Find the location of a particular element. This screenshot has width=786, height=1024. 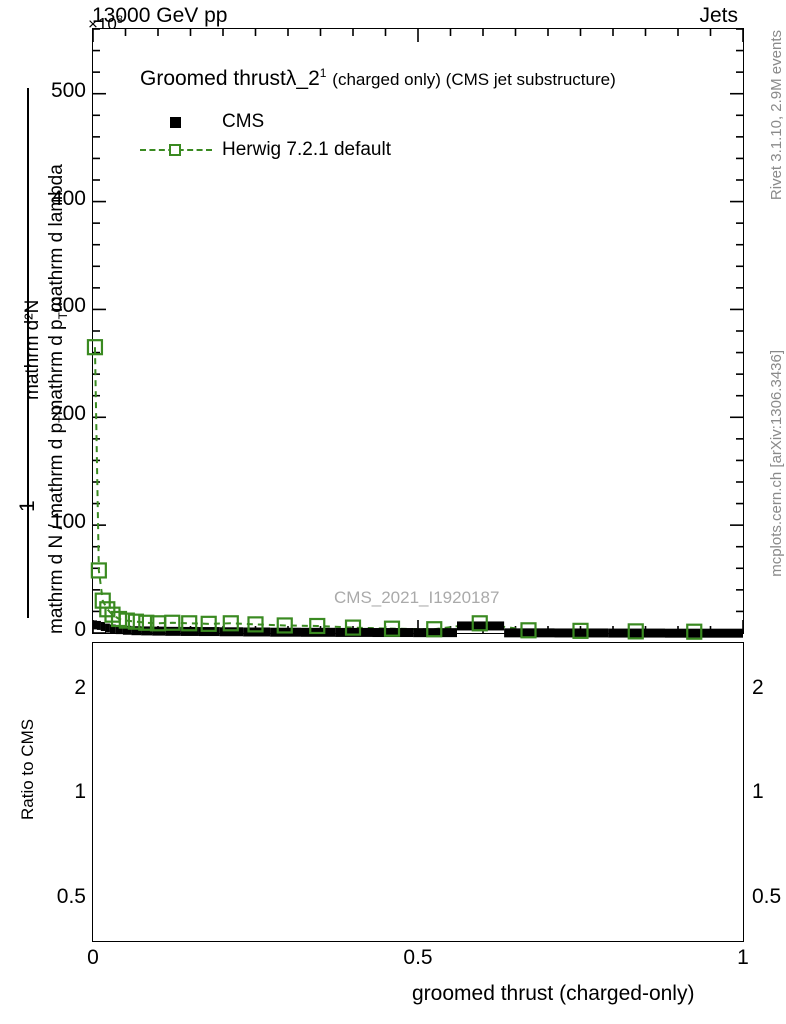

legend-item-cms: CMS is located at coordinates (265, 122).